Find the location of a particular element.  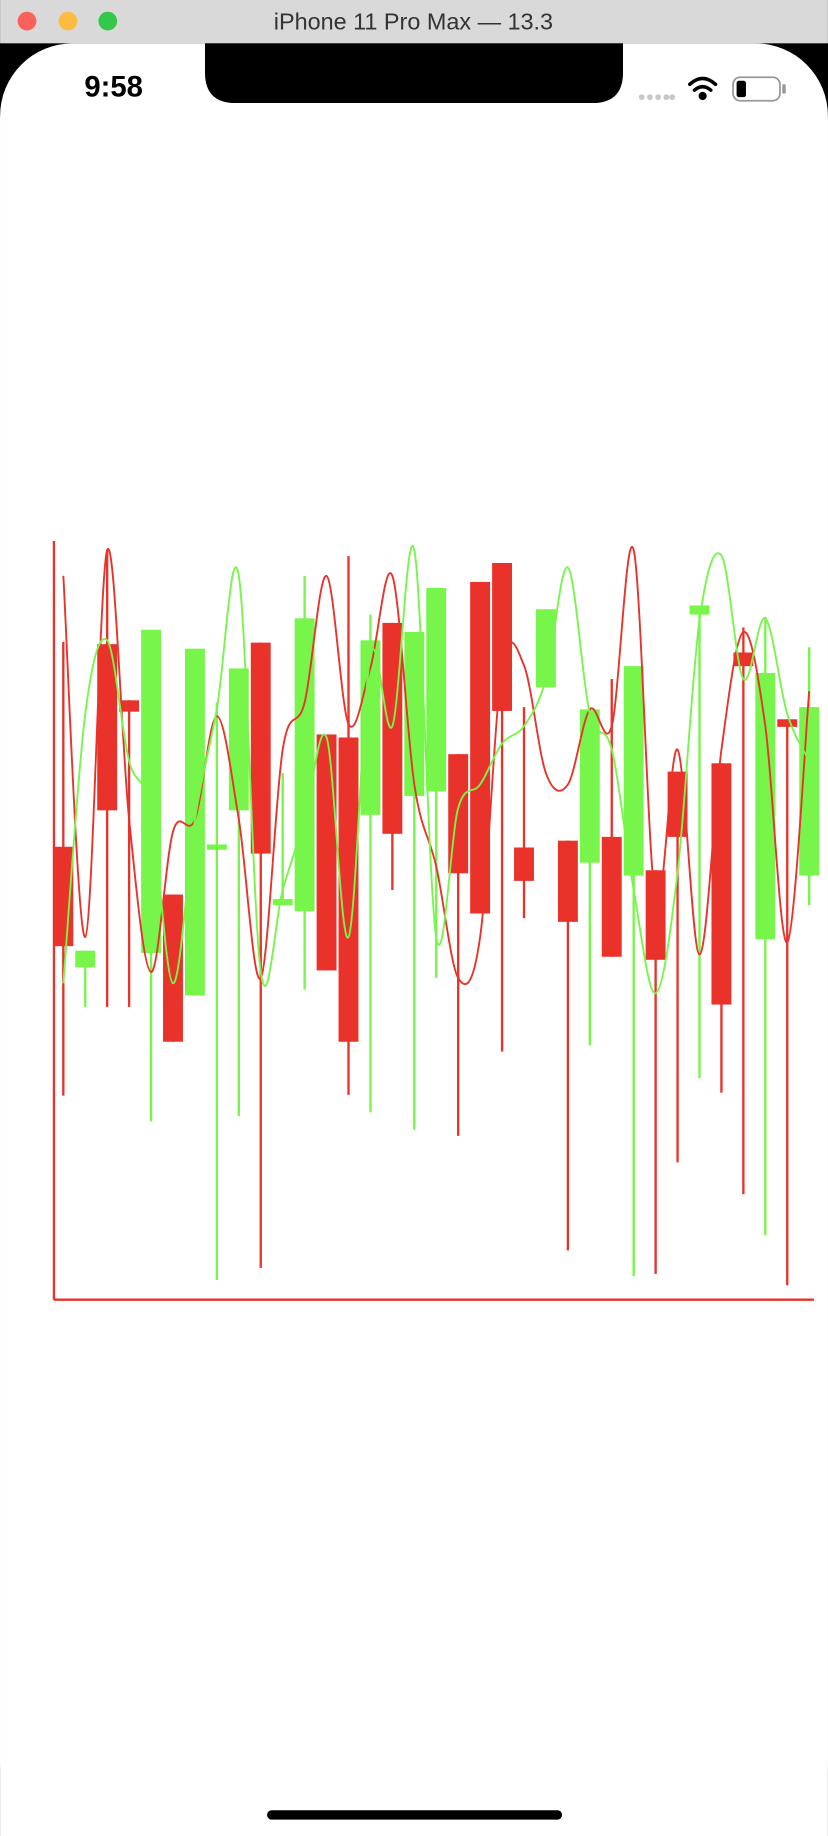

battery-level is located at coordinates (741, 89).